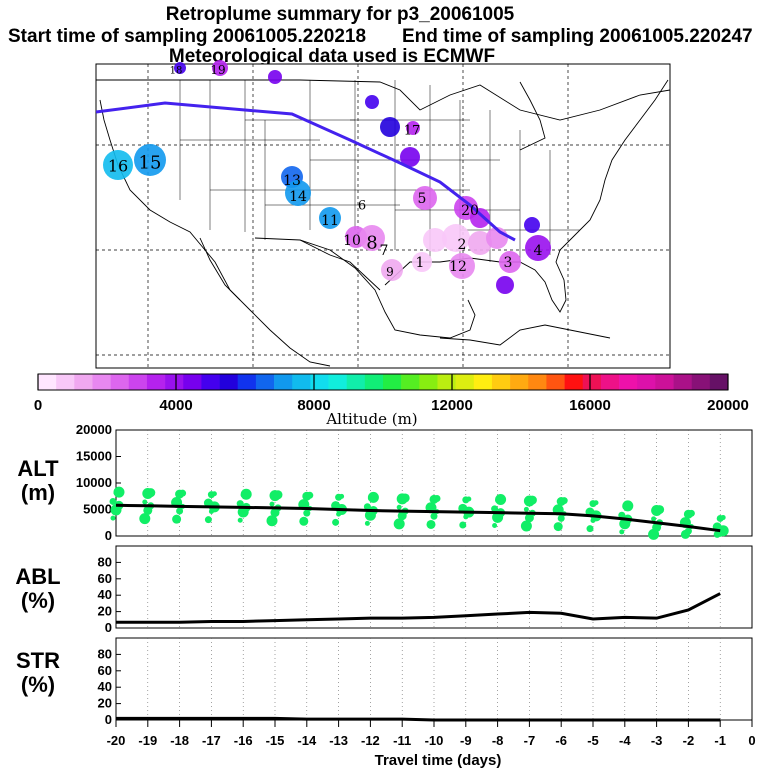 The image size is (768, 768). What do you see at coordinates (313, 405) in the screenshot?
I see `colorbar-tick-label: 8000` at bounding box center [313, 405].